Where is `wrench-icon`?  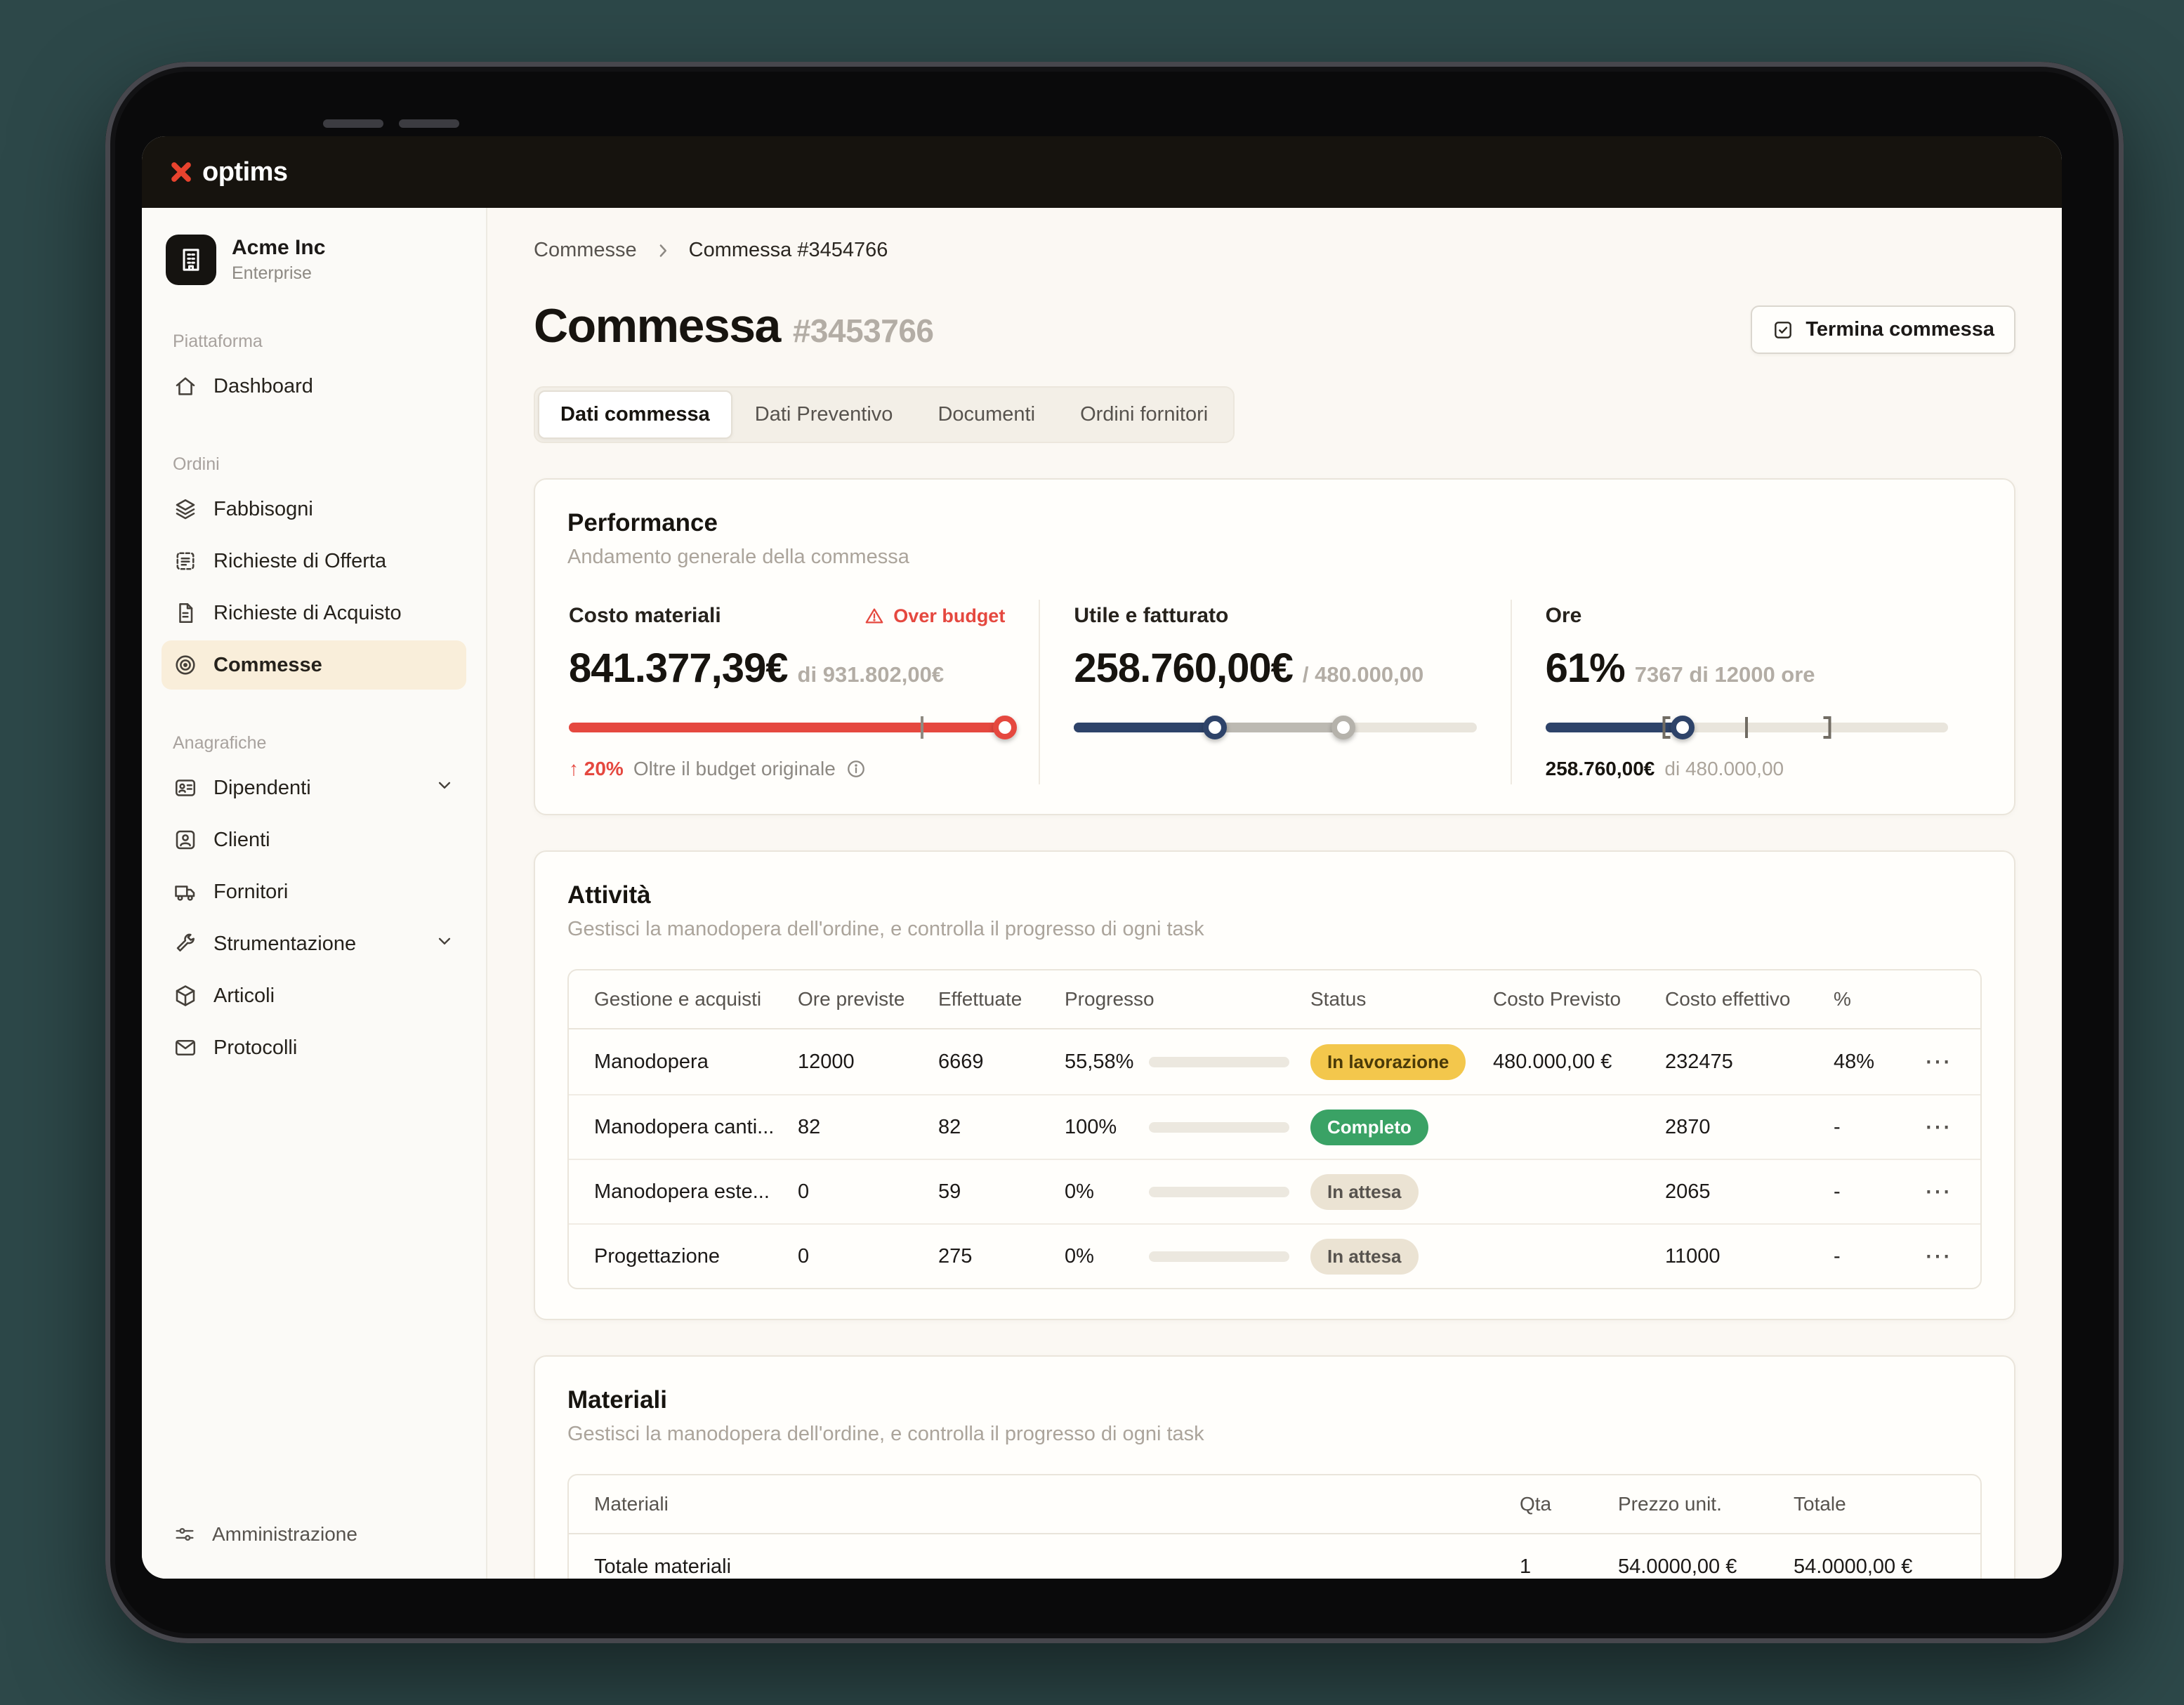 wrench-icon is located at coordinates (186, 943).